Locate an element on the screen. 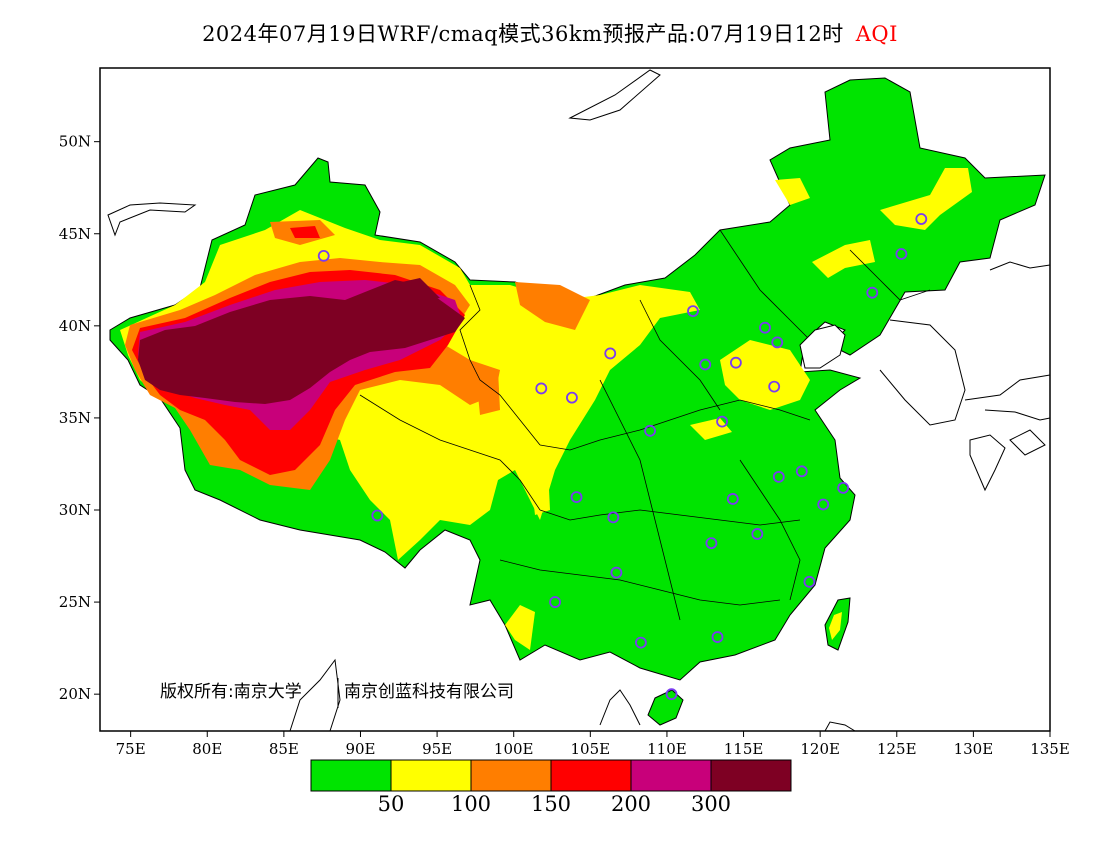  lat-tick-label: 35N is located at coordinates (75, 418).